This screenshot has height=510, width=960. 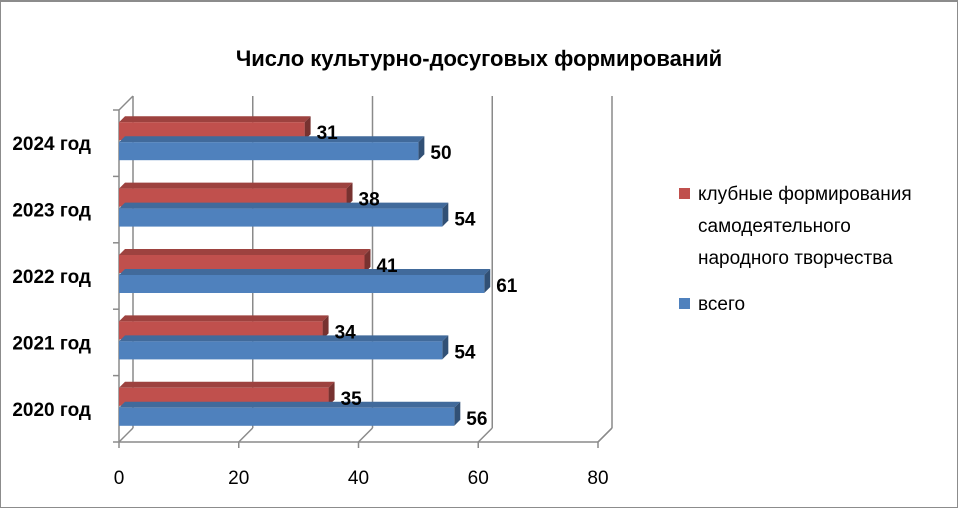 I want to click on legend-label: всего, so click(x=721, y=304).